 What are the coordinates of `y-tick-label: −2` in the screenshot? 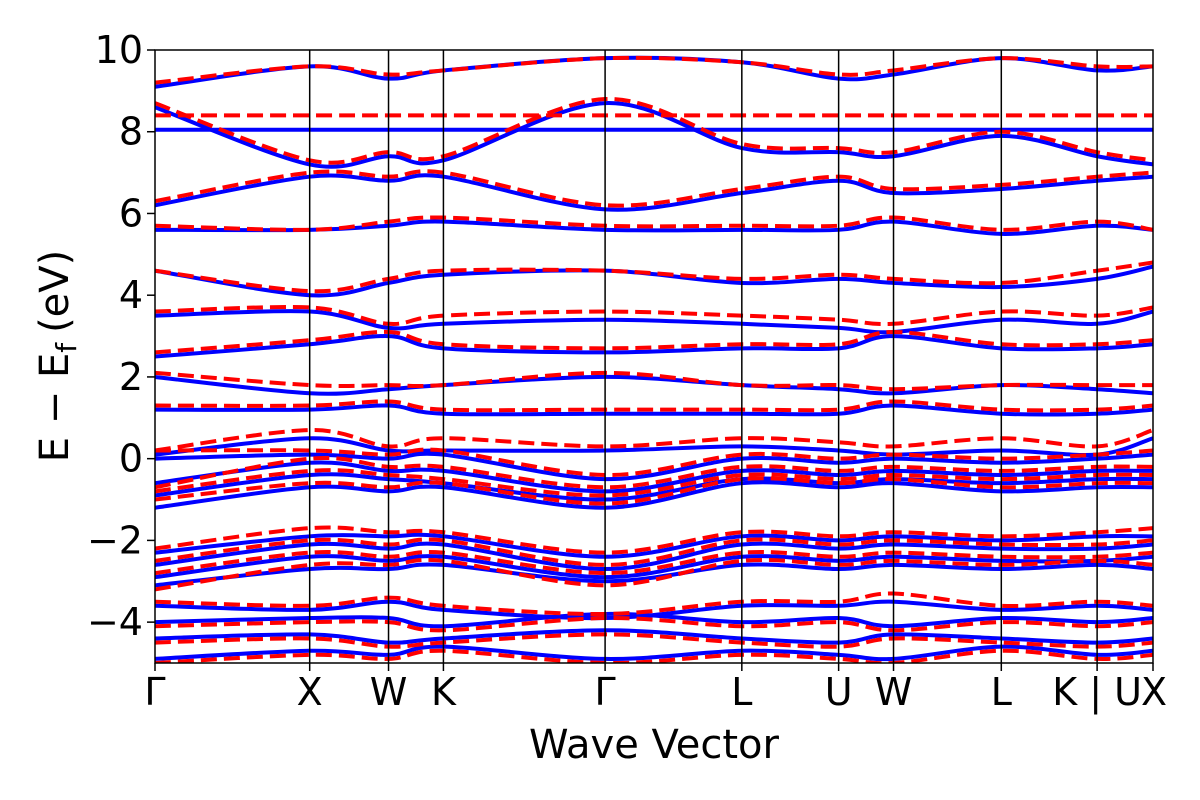 It's located at (115, 540).